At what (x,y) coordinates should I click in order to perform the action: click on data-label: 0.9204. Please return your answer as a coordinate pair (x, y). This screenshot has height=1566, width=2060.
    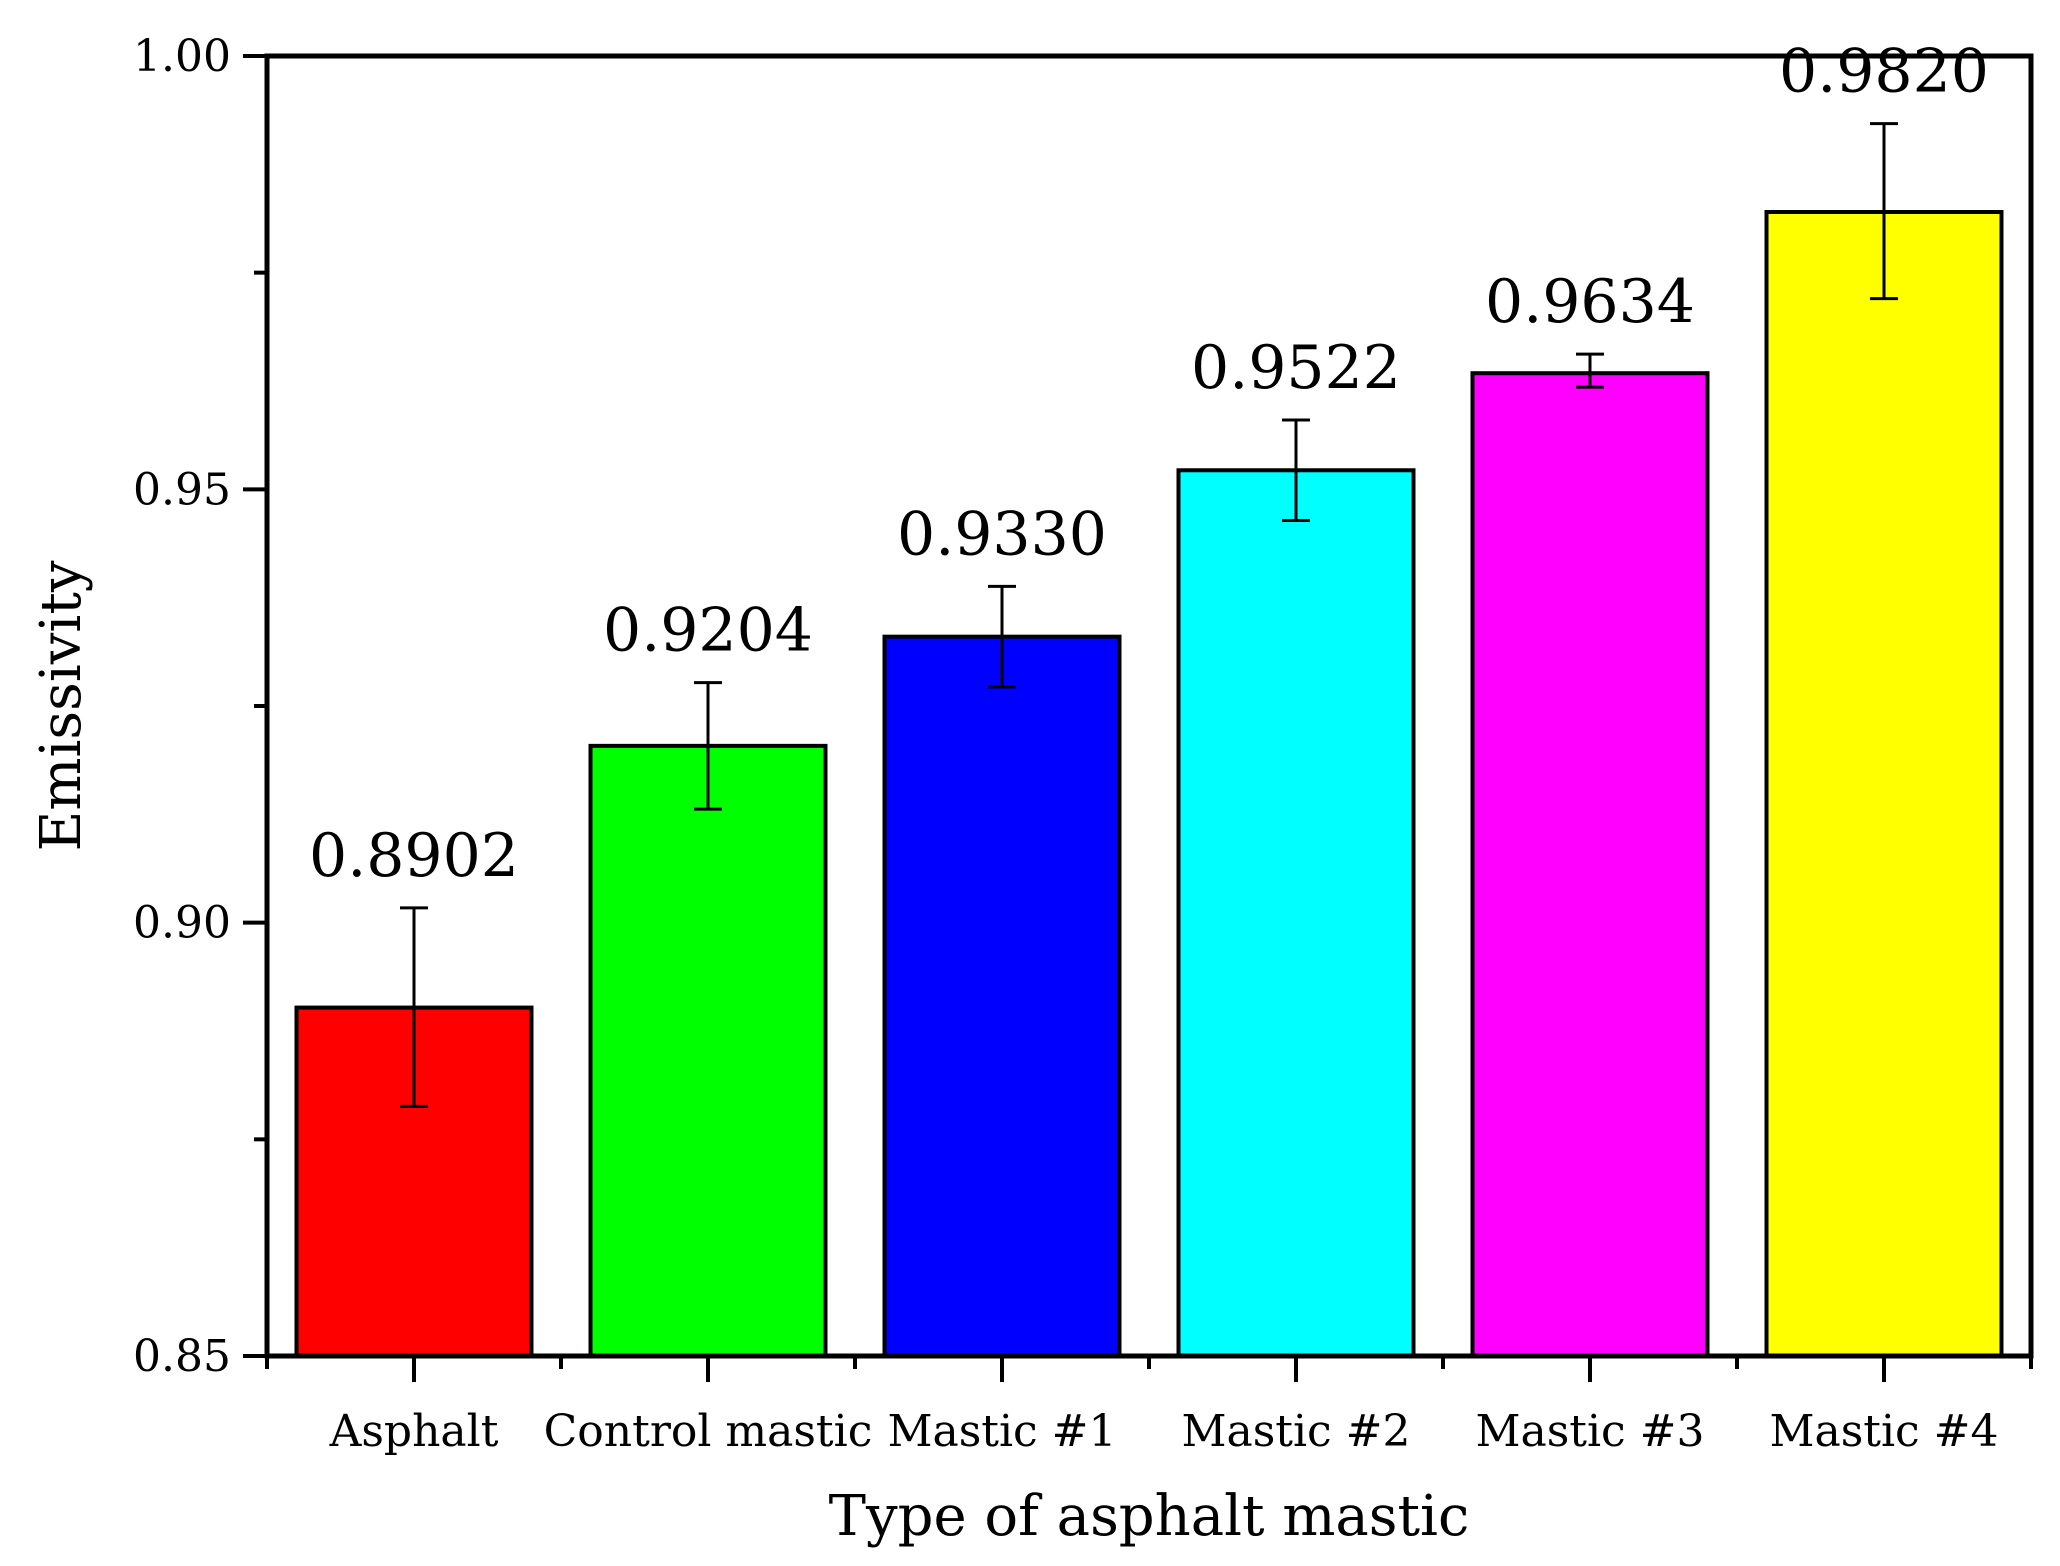
    Looking at the image, I should click on (708, 631).